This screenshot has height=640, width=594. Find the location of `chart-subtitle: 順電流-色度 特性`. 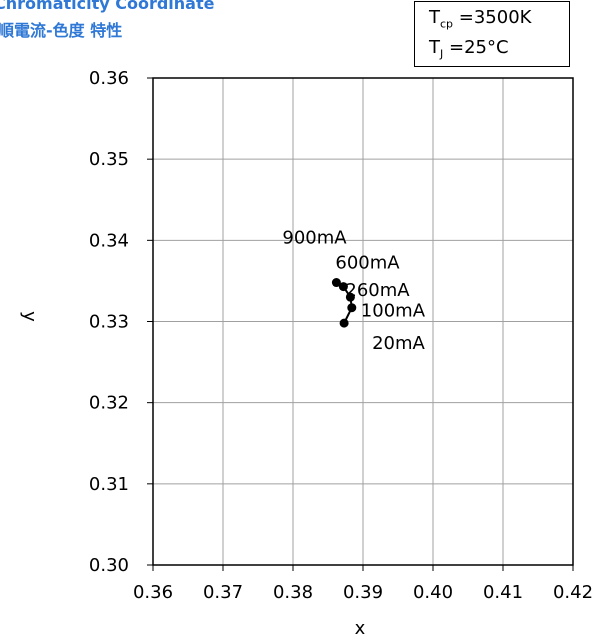

chart-subtitle: 順電流-色度 特性 is located at coordinates (61, 30).